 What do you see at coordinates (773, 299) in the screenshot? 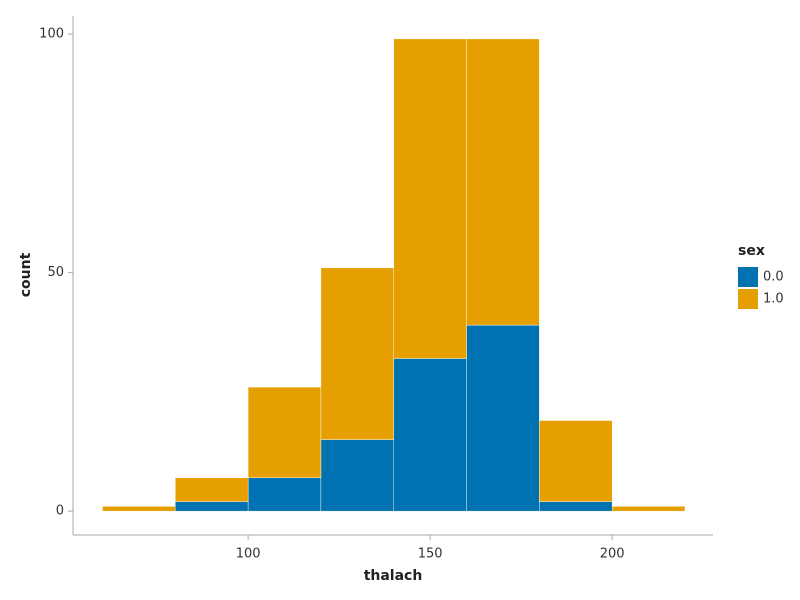
I see `legend-label: 1.0` at bounding box center [773, 299].